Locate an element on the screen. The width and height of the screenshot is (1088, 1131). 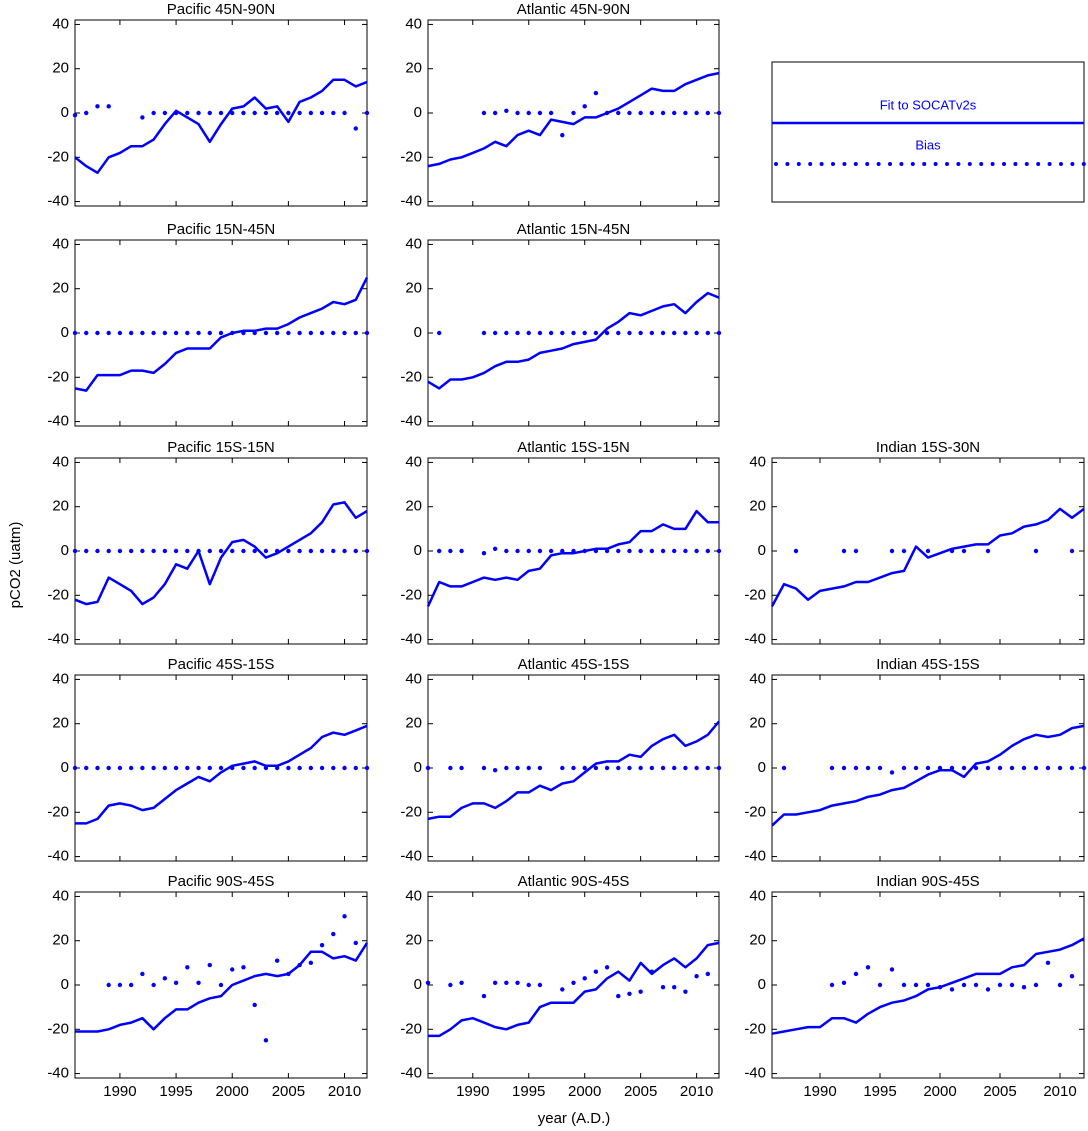
panel-title: Atlantic 45S-15S is located at coordinates (574, 664).